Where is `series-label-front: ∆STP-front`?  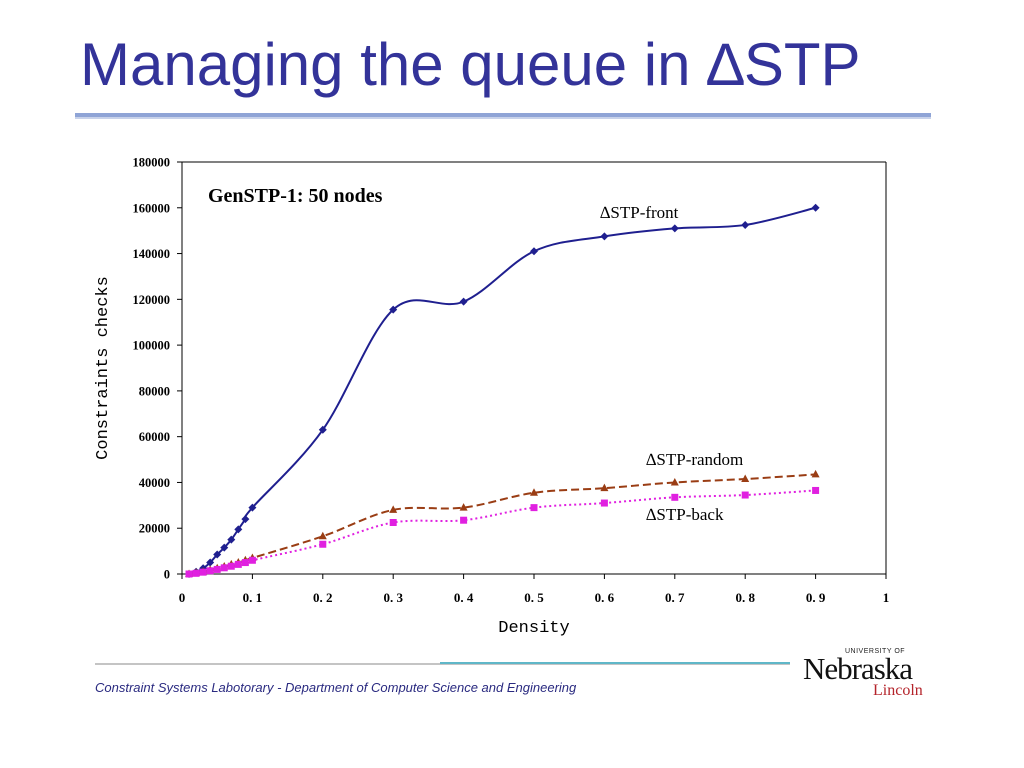 series-label-front: ∆STP-front is located at coordinates (639, 212).